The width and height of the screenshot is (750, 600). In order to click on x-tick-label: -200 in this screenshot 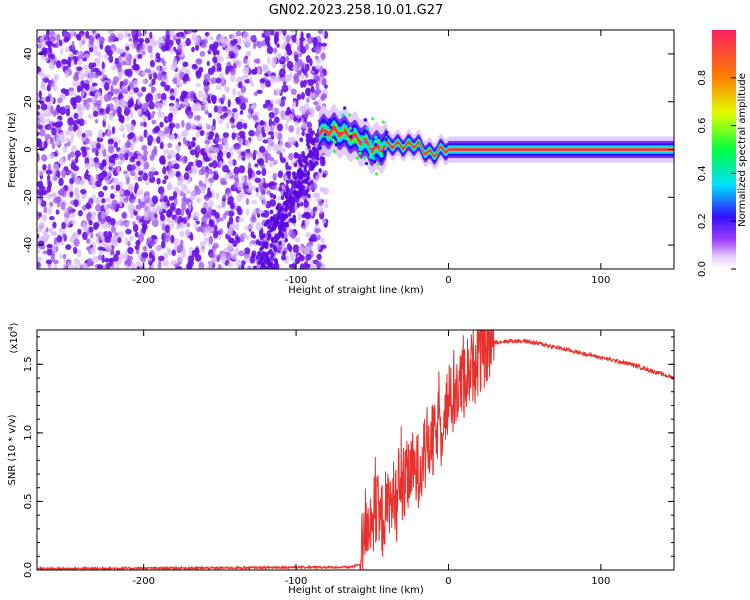, I will do `click(143, 581)`.